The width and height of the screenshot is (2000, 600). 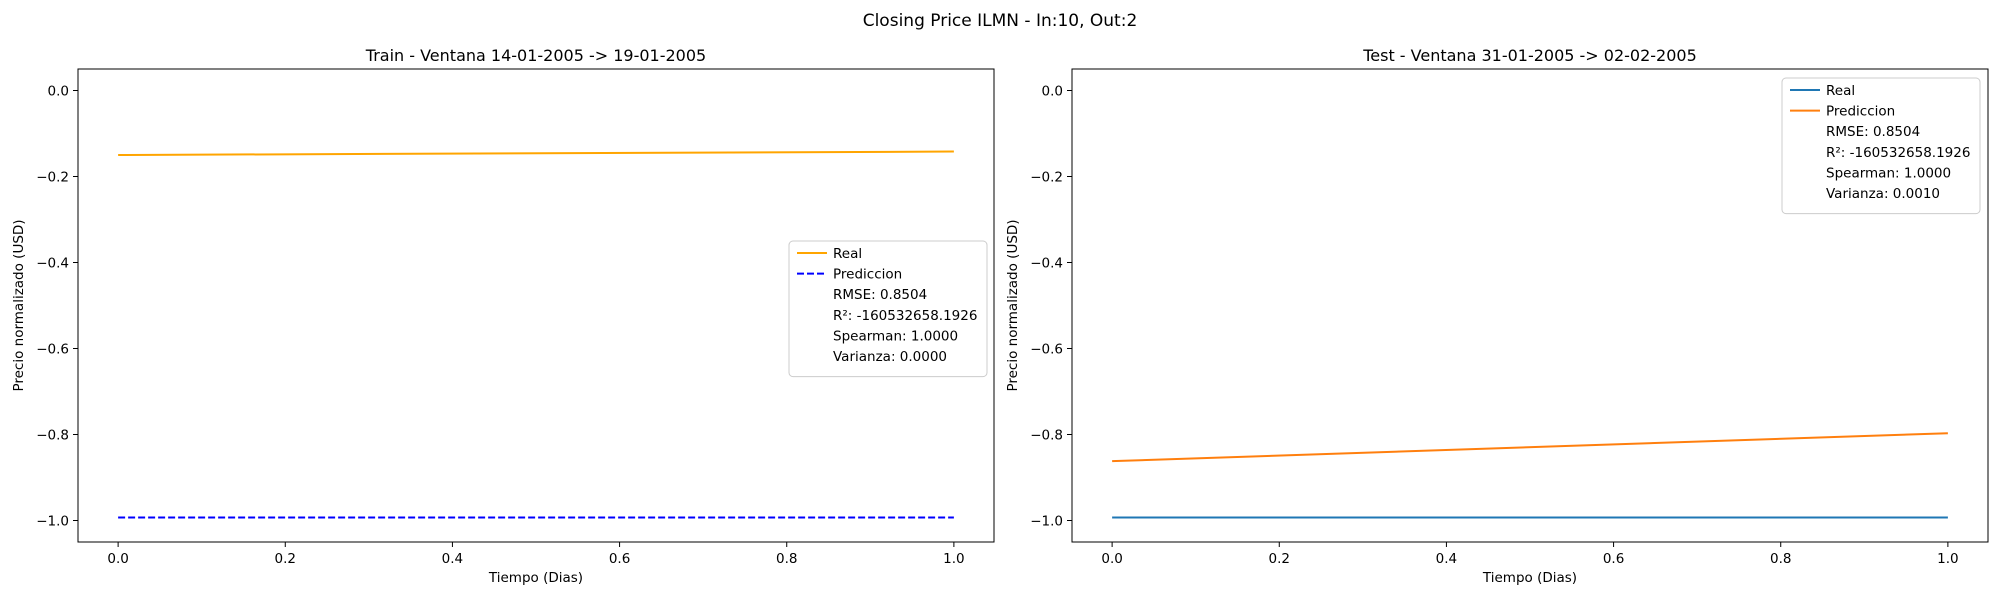 I want to click on legend-metric: Varianza: 0.0000, so click(x=890, y=357).